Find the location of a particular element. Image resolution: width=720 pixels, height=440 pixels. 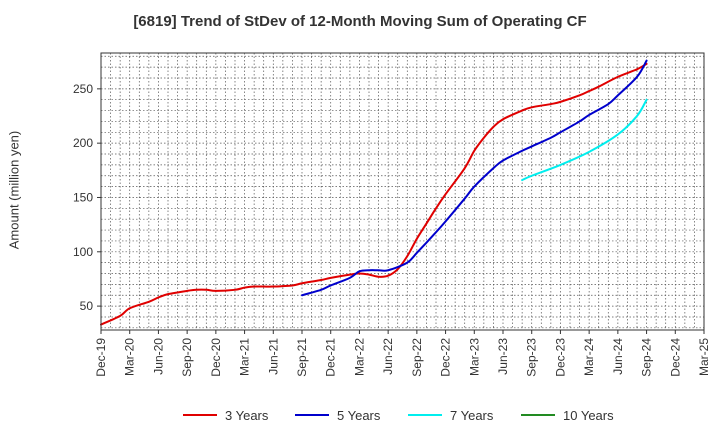

x-tick-label: Dec-24 is located at coordinates (675, 357).